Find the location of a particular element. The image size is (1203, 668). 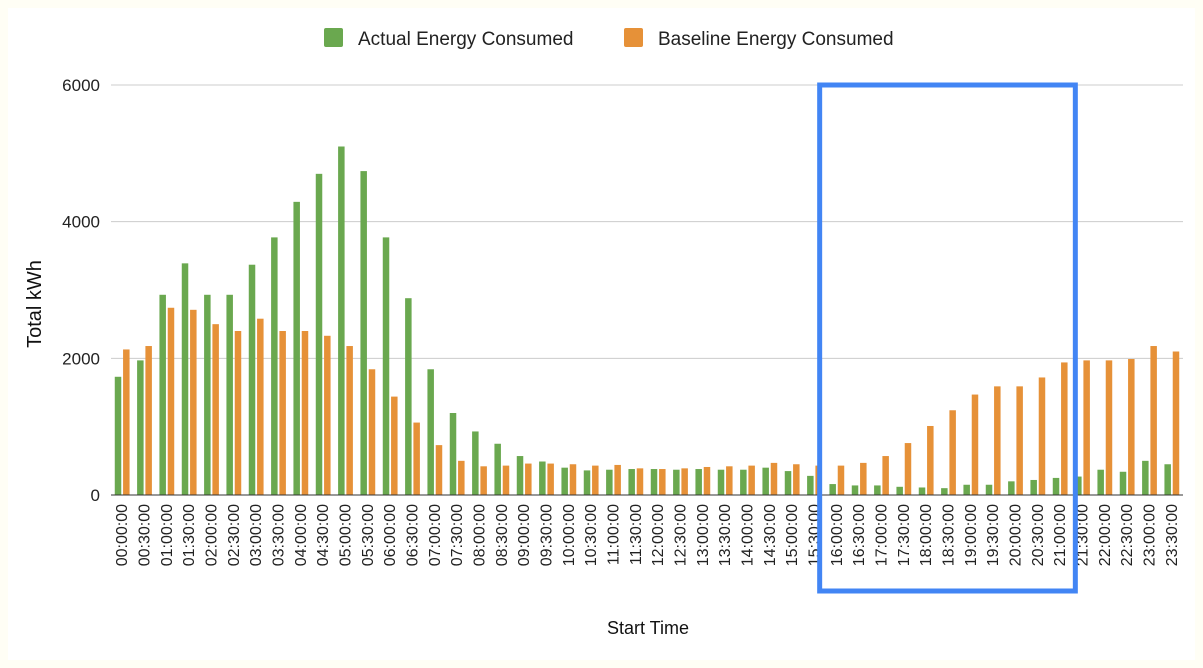

x-tick-label: 22:30:00 is located at coordinates (1127, 535).